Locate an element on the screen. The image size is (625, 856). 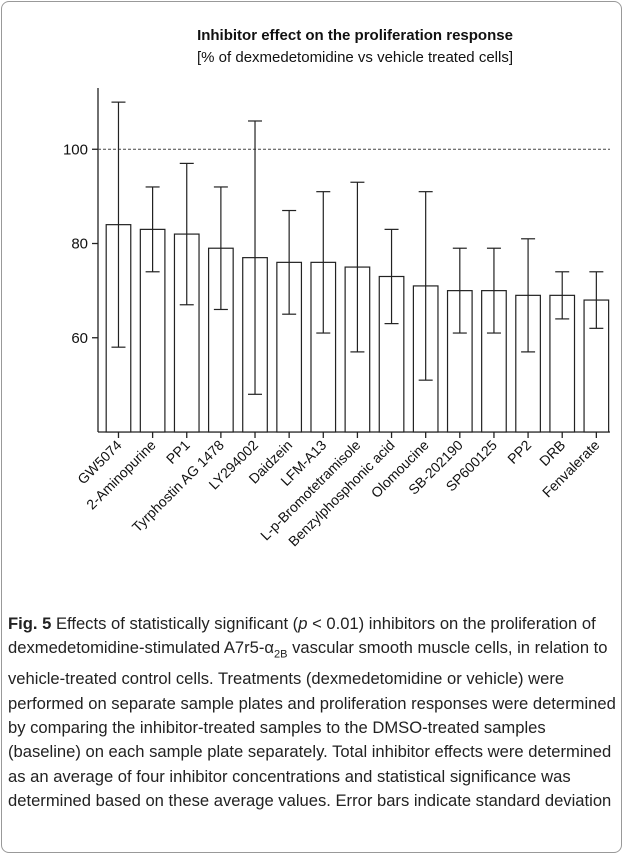
caption-text: p is located at coordinates (303, 623).